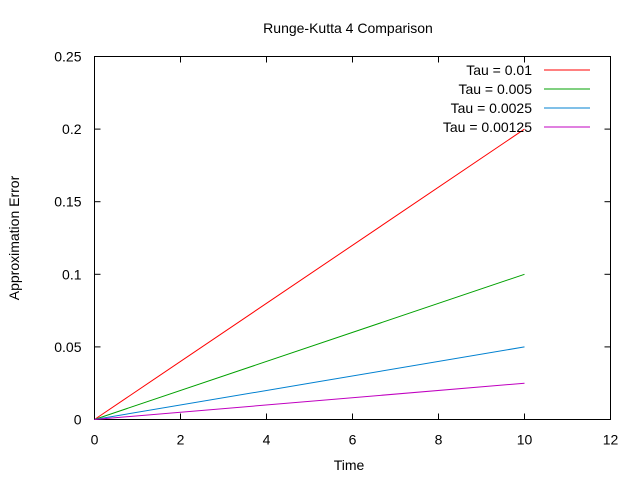 Image resolution: width=640 pixels, height=480 pixels. Describe the element at coordinates (95, 440) in the screenshot. I see `x-tick-label: 0` at that location.